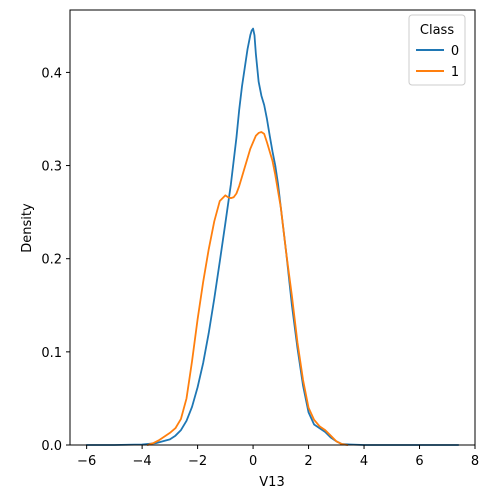 Image resolution: width=496 pixels, height=499 pixels. Describe the element at coordinates (437, 30) in the screenshot. I see `legend-title: Class` at that location.